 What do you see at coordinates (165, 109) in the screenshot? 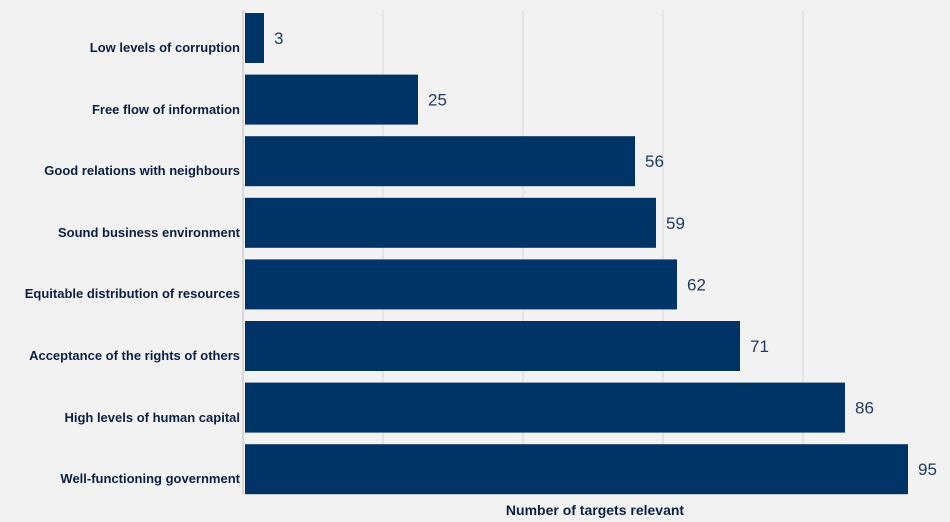
I see `category-label-2: Free flow of information` at bounding box center [165, 109].